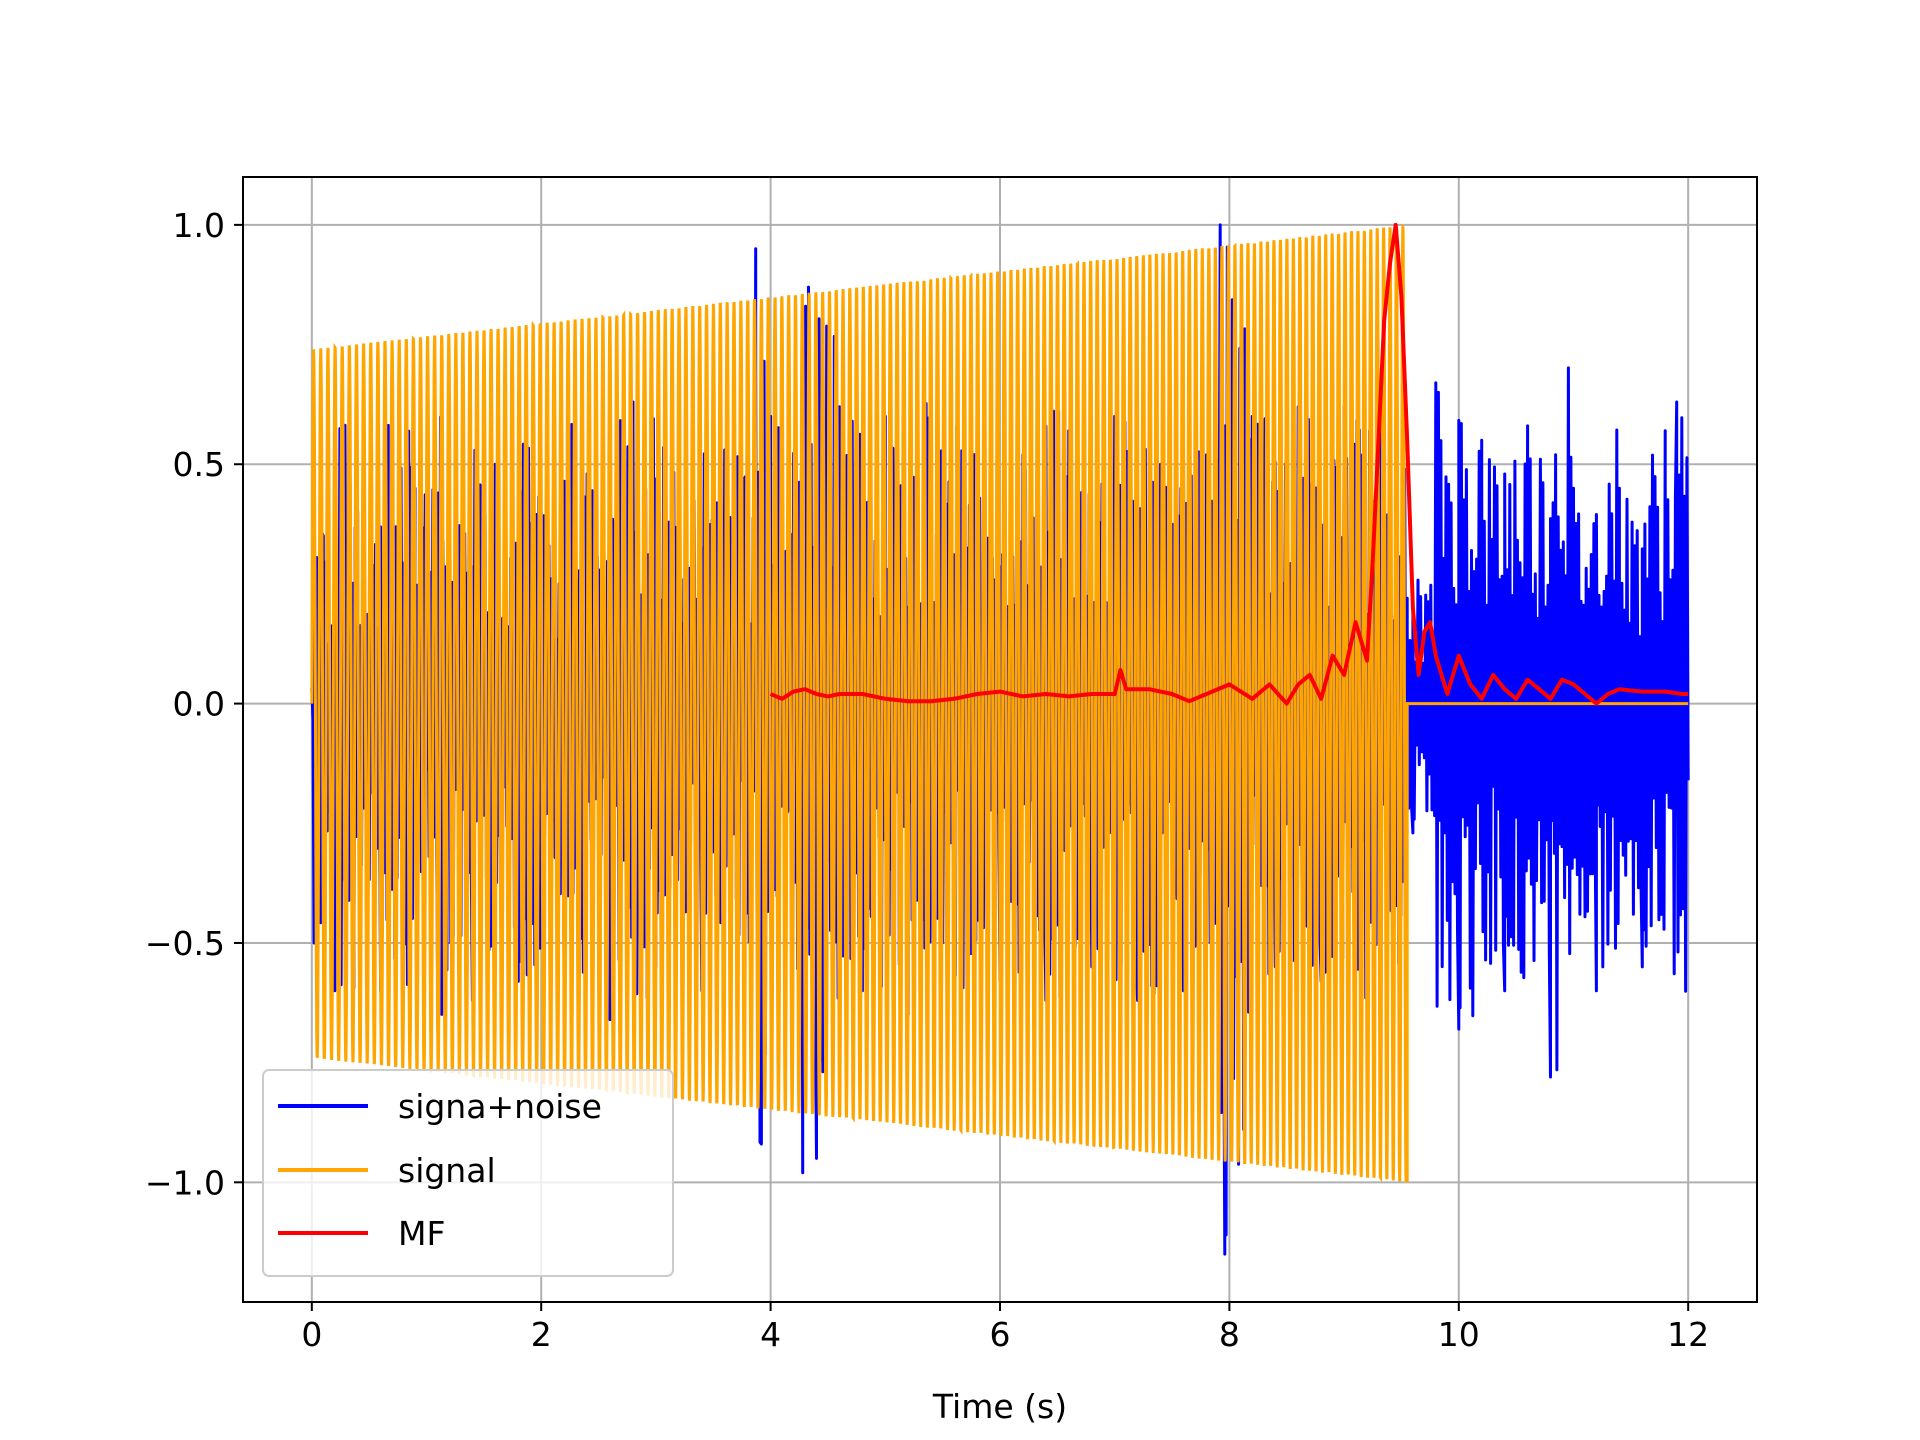 The width and height of the screenshot is (1920, 1440). Describe the element at coordinates (541, 1334) in the screenshot. I see `x-tick-label-1: 2` at that location.